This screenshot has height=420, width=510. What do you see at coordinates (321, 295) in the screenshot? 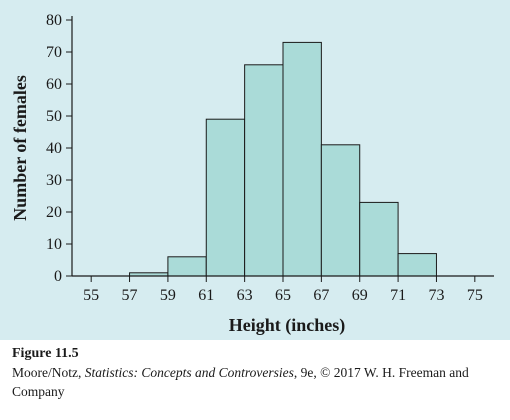
I see `x-tick-label: 67` at bounding box center [321, 295].